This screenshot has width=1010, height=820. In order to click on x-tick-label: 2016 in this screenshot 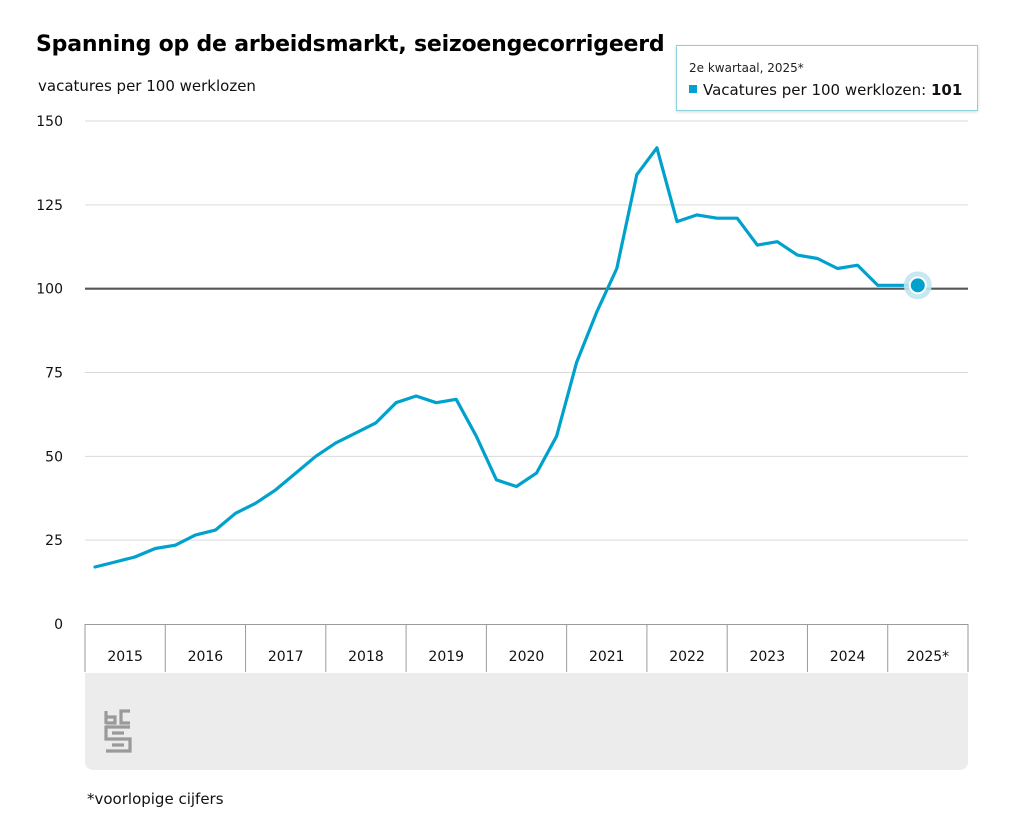, I will do `click(206, 657)`.